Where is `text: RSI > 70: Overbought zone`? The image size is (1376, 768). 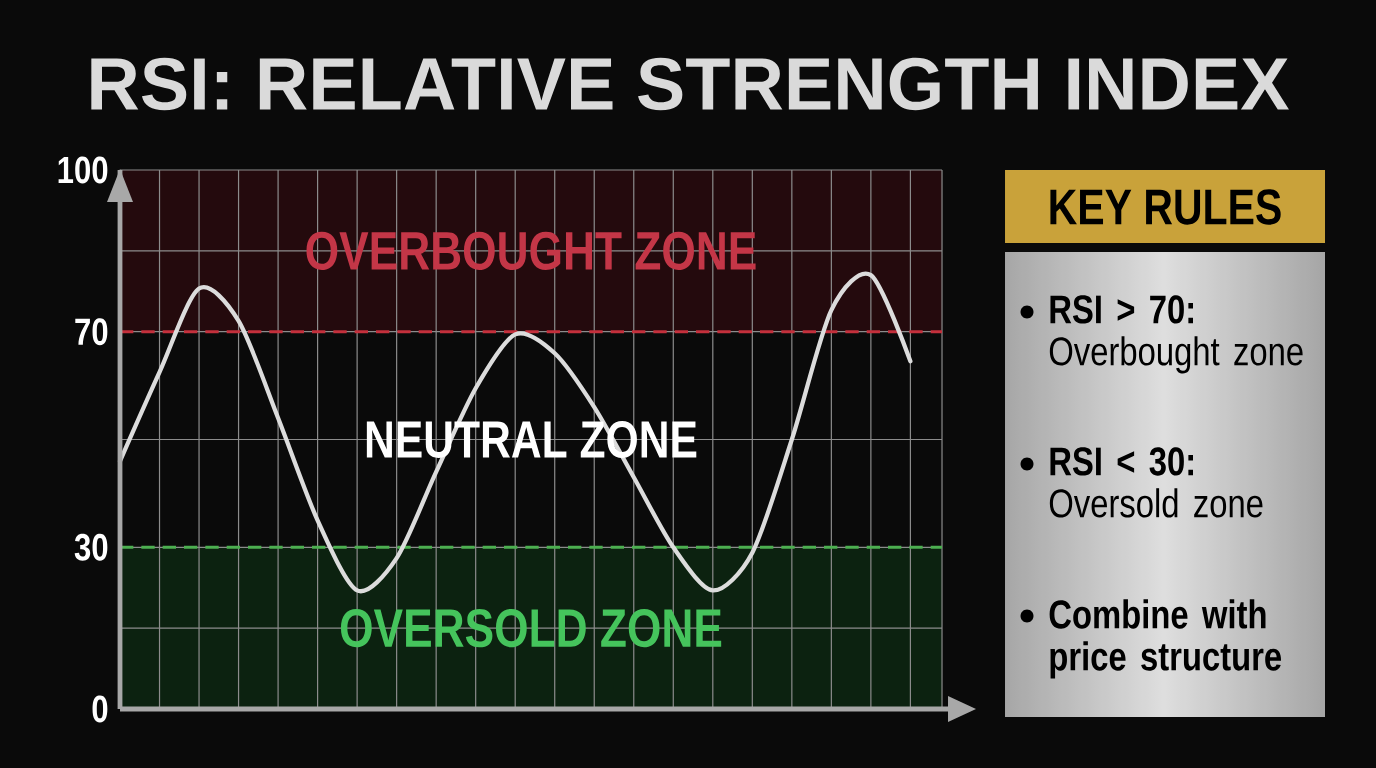 text: RSI > 70: Overbought zone is located at coordinates (1176, 334).